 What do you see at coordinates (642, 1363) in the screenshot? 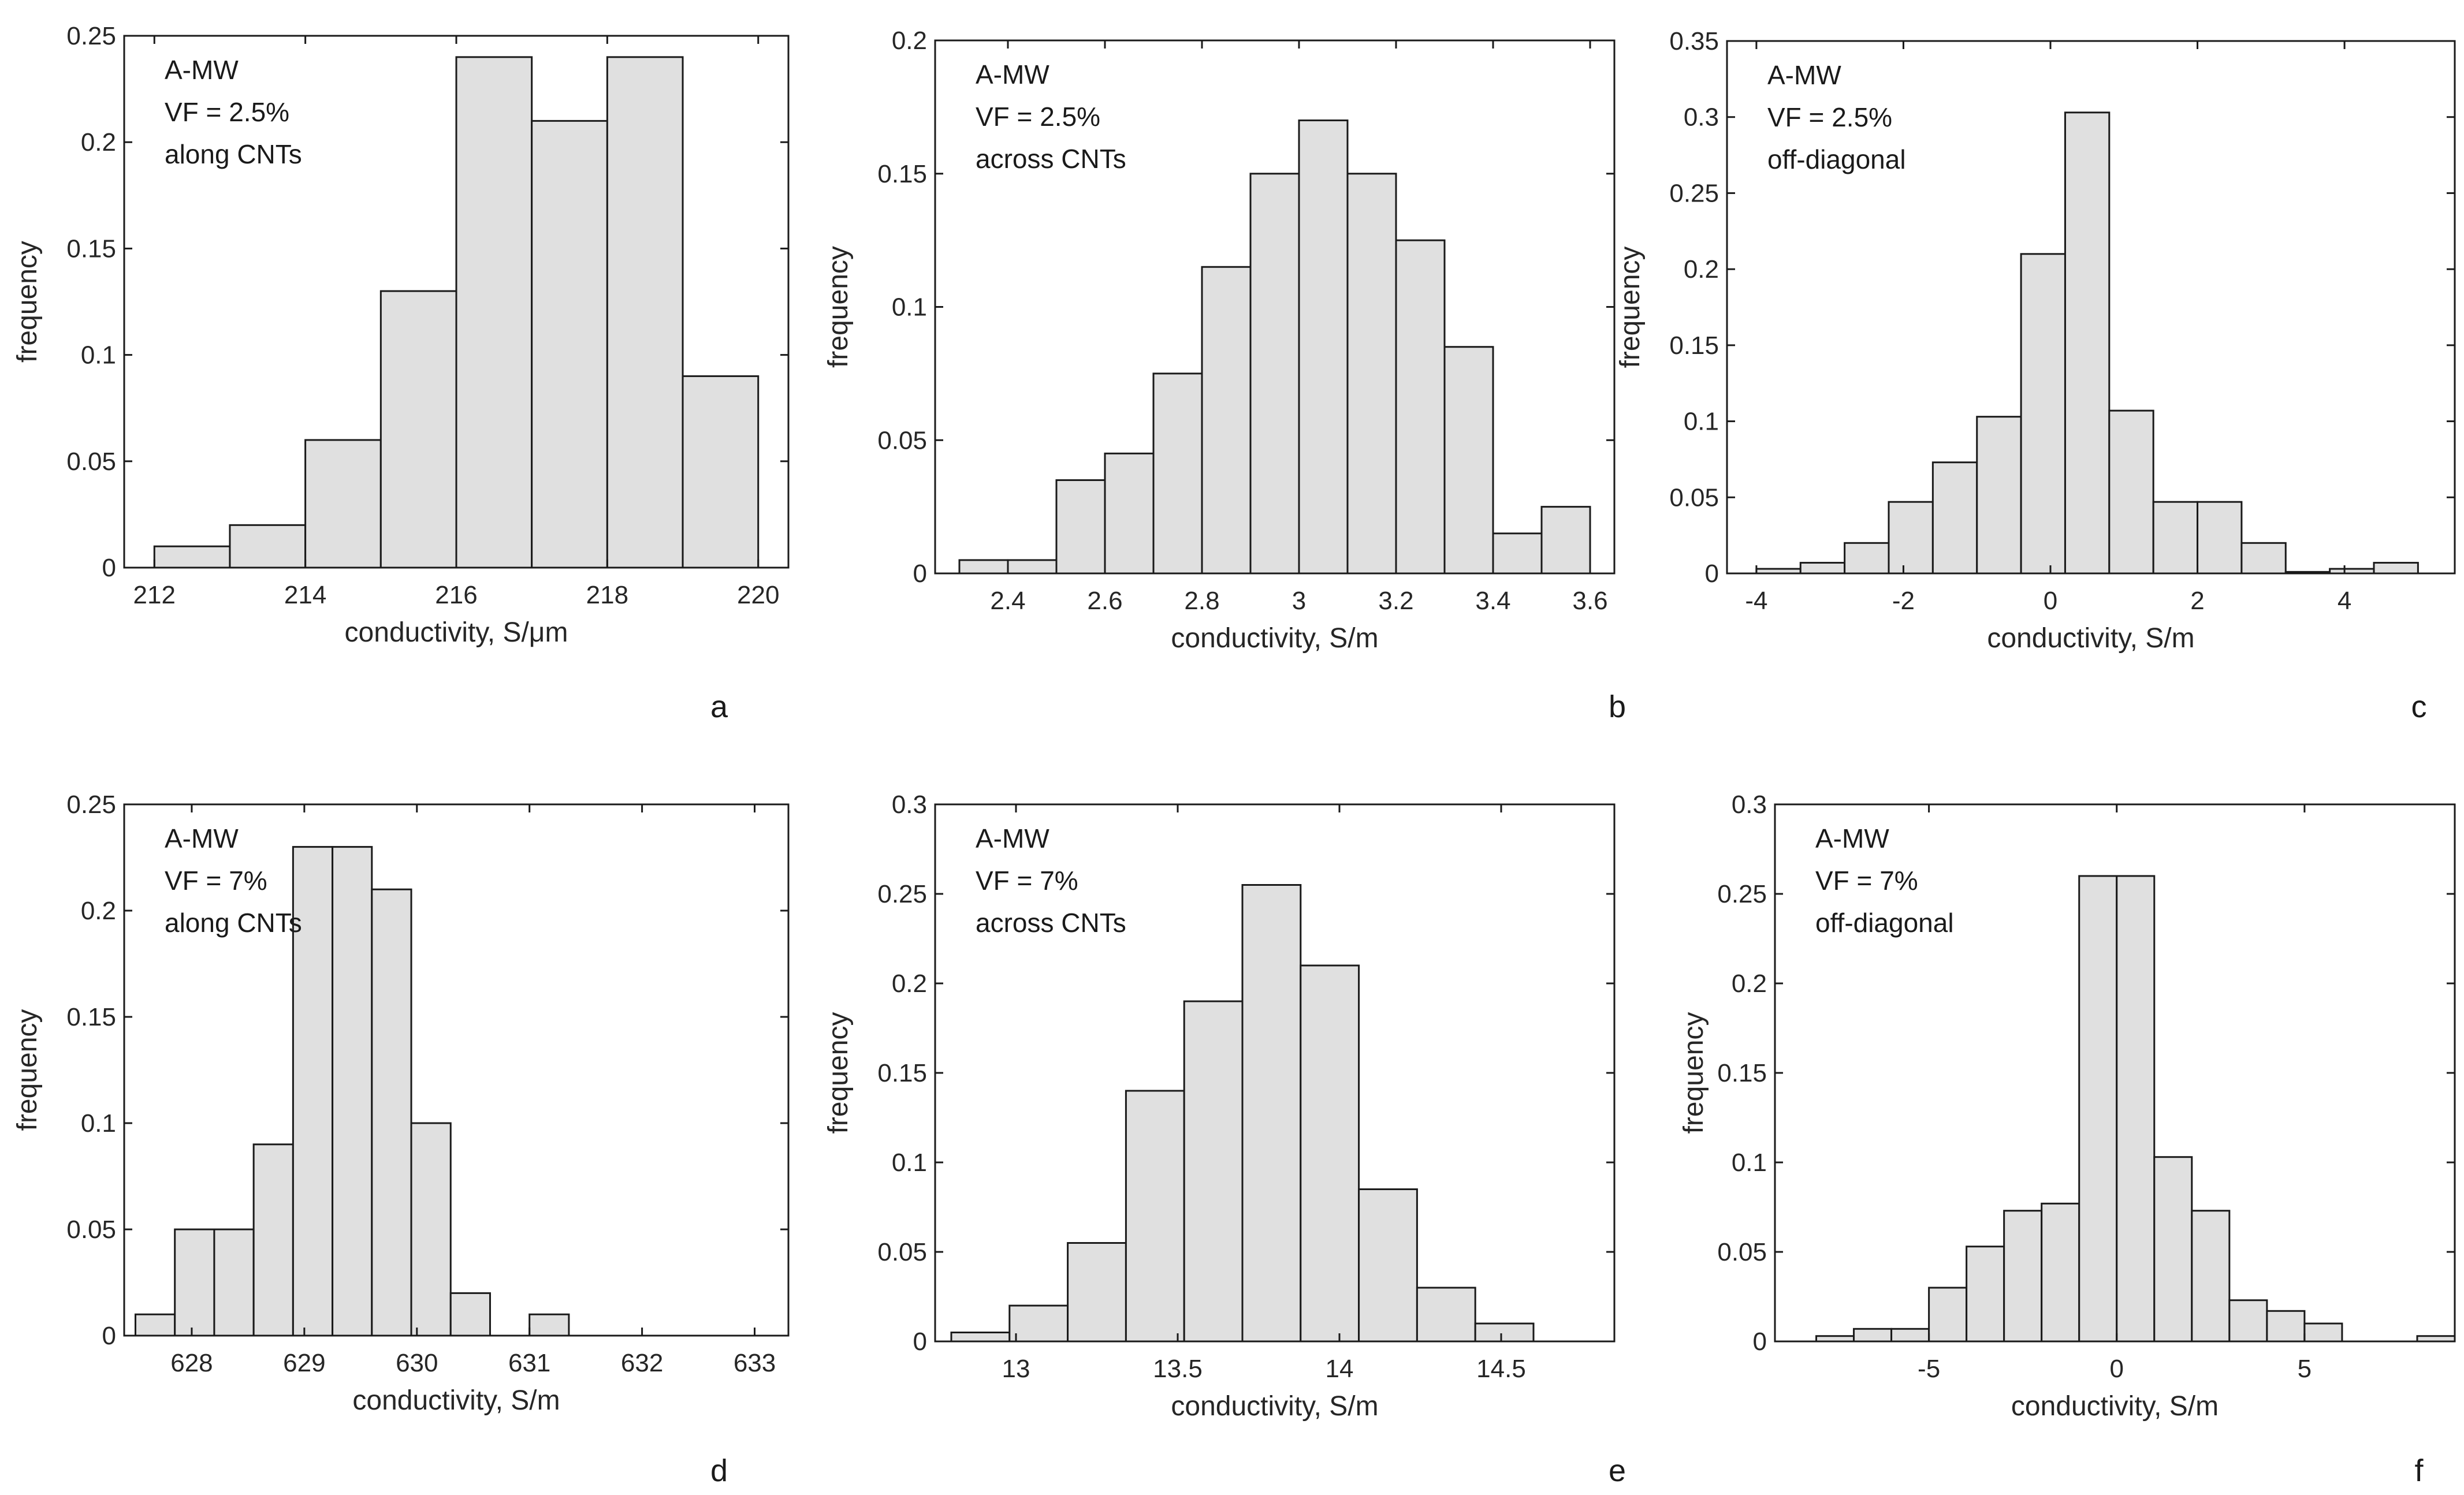
I see `x-tick-label: 632` at bounding box center [642, 1363].